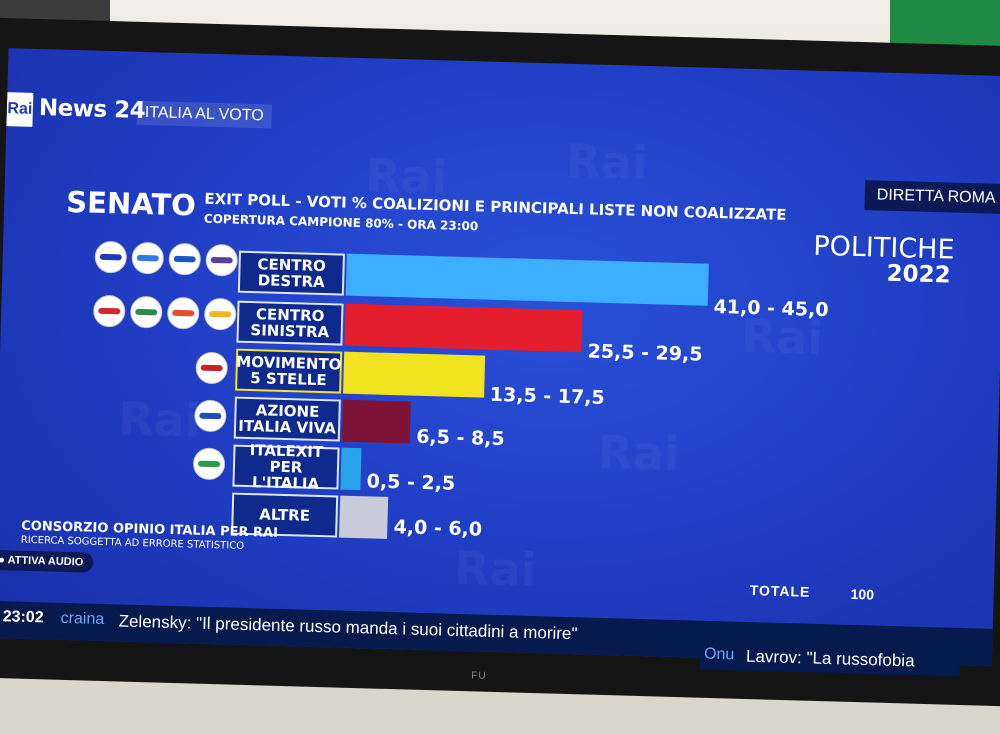 Image resolution: width=1000 pixels, height=734 pixels. I want to click on logos-azione, so click(210, 416).